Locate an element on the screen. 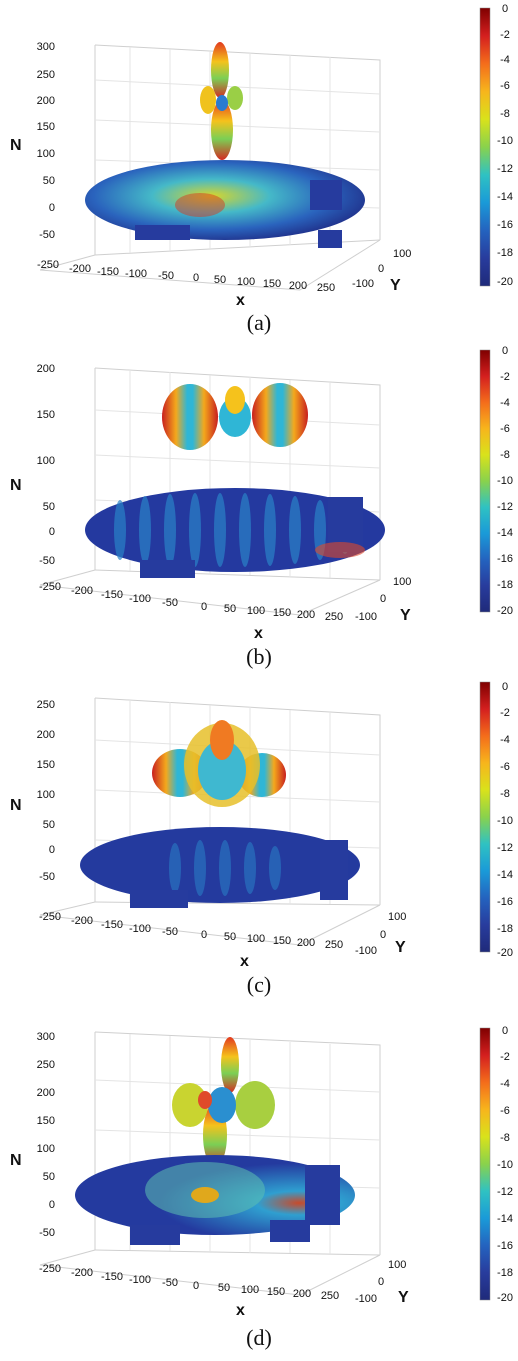  y-axis-ticks: 100 0 -100 is located at coordinates (383, 599).